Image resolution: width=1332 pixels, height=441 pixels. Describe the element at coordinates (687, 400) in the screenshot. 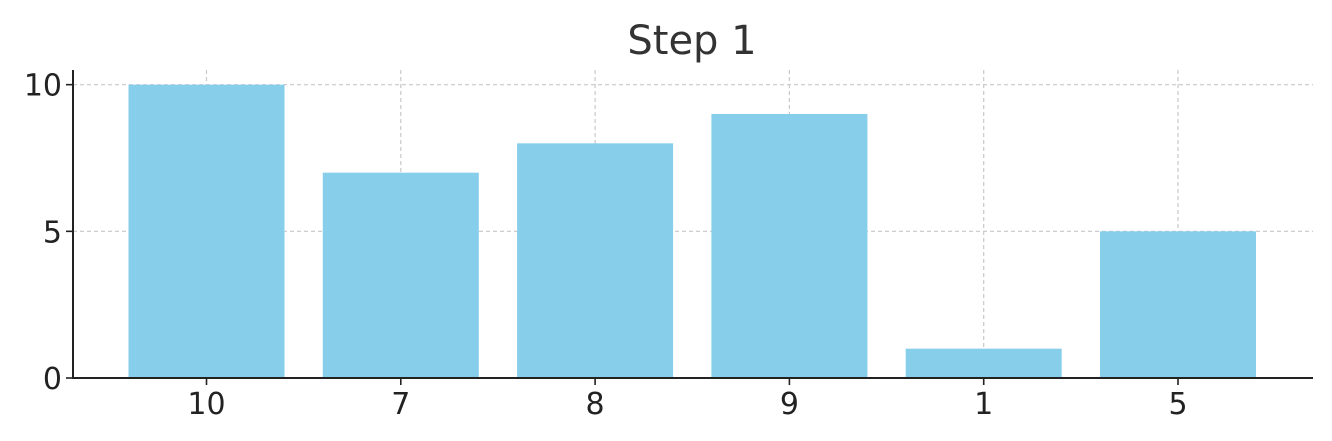

I see `x-ticks: 10 7 8 9 1 5` at that location.